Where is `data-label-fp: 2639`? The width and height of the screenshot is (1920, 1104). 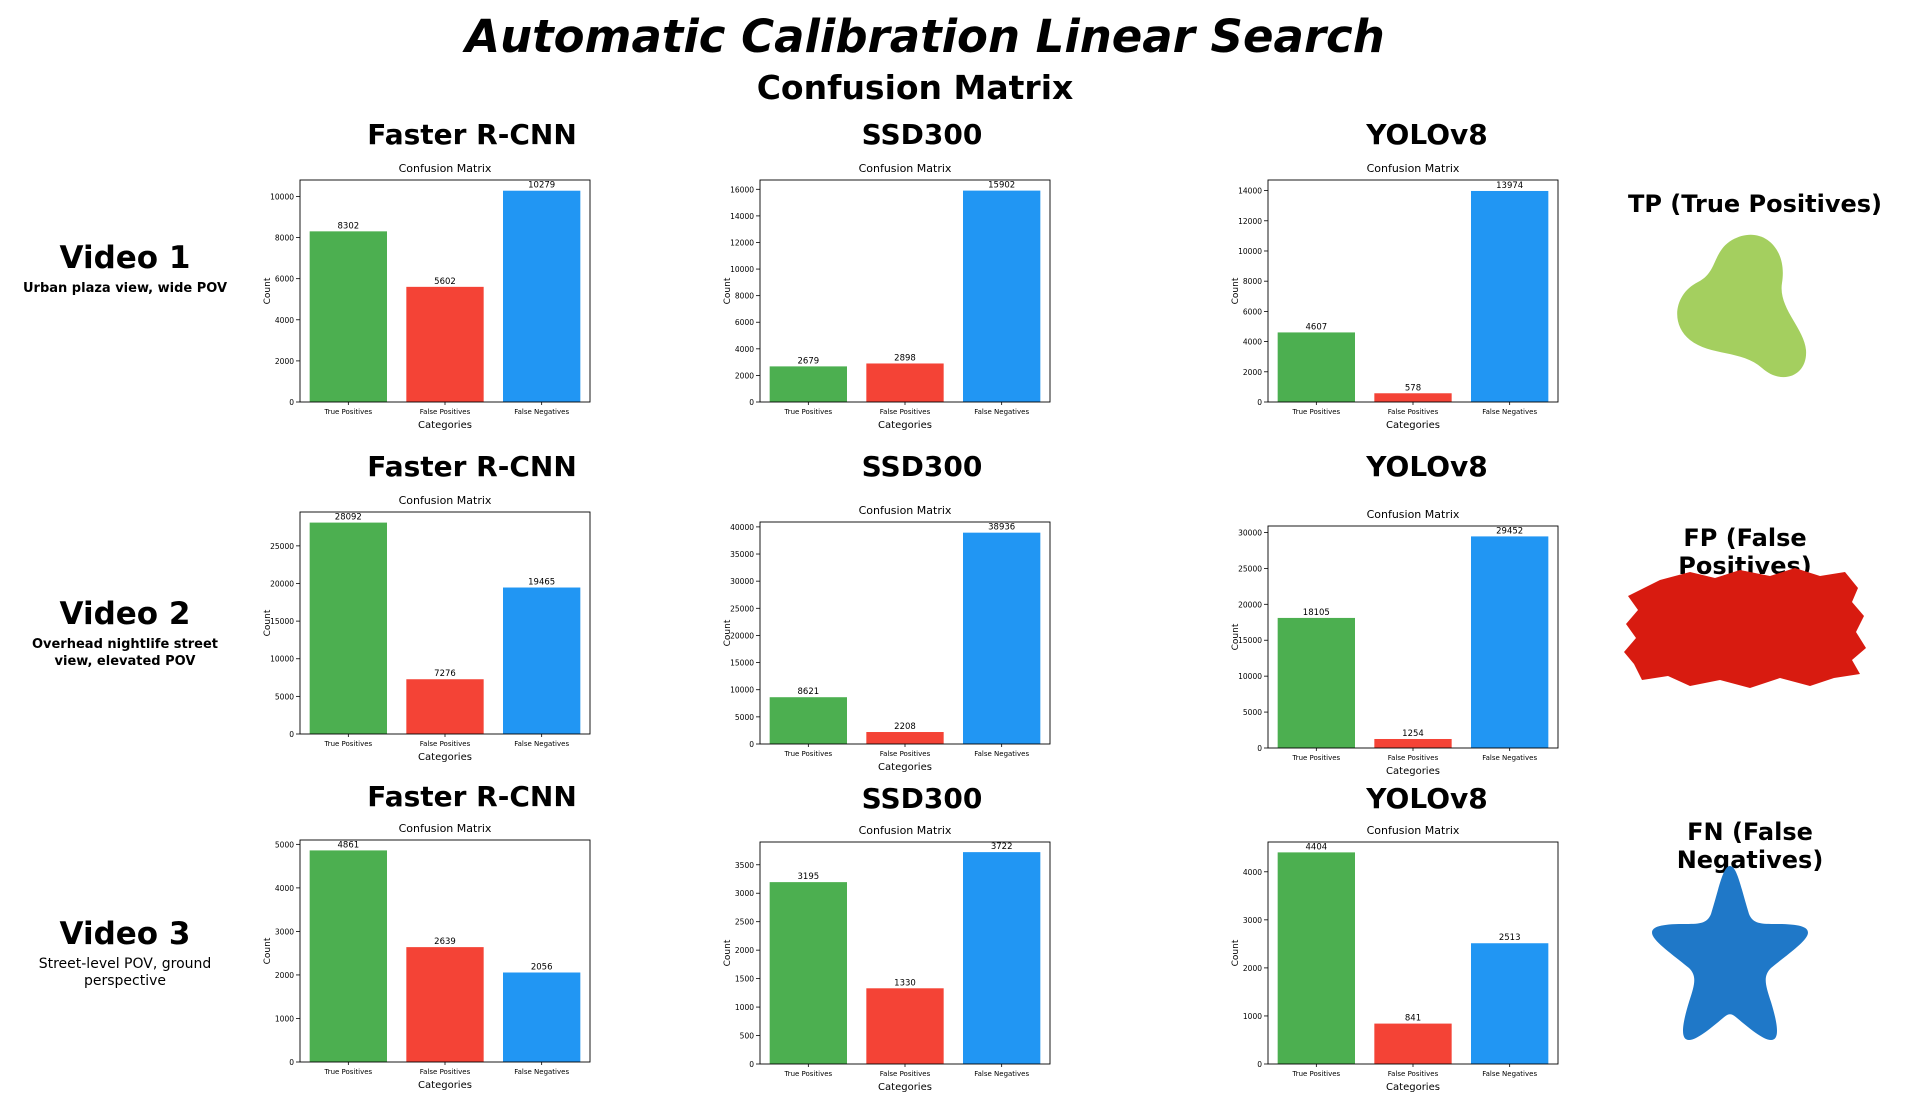
data-label-fp: 2639 is located at coordinates (445, 942).